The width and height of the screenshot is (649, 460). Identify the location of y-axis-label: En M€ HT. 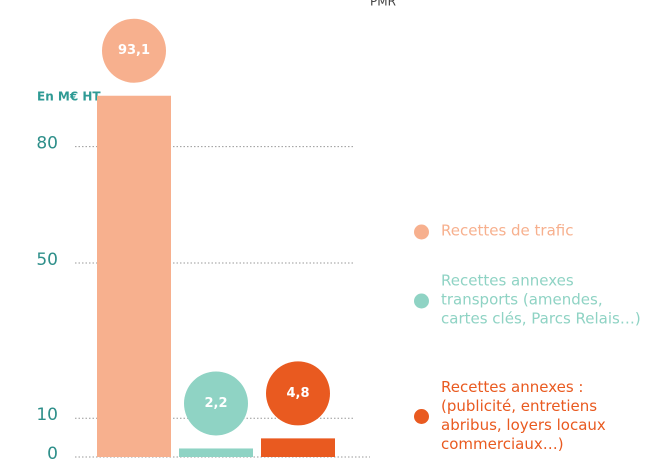
(69, 97).